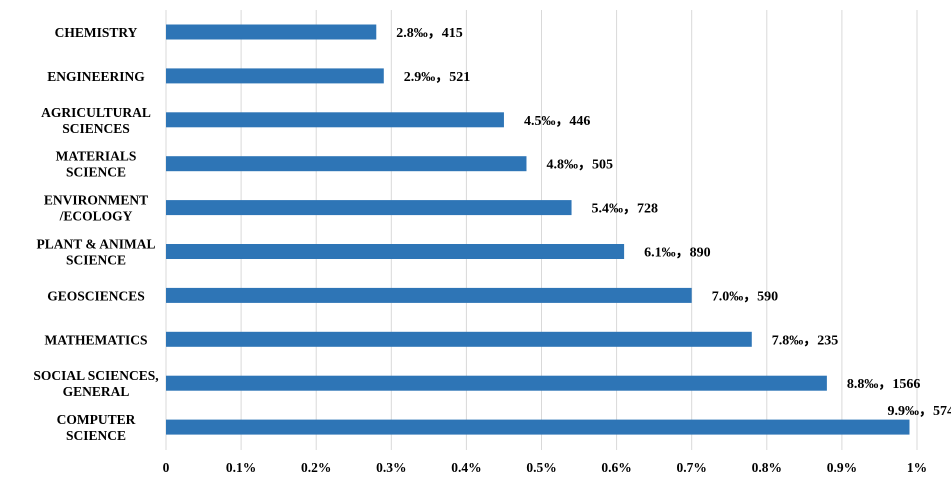  Describe the element at coordinates (95, 383) in the screenshot. I see `category-label: SOCIAL SCIENCES, GENERAL` at that location.